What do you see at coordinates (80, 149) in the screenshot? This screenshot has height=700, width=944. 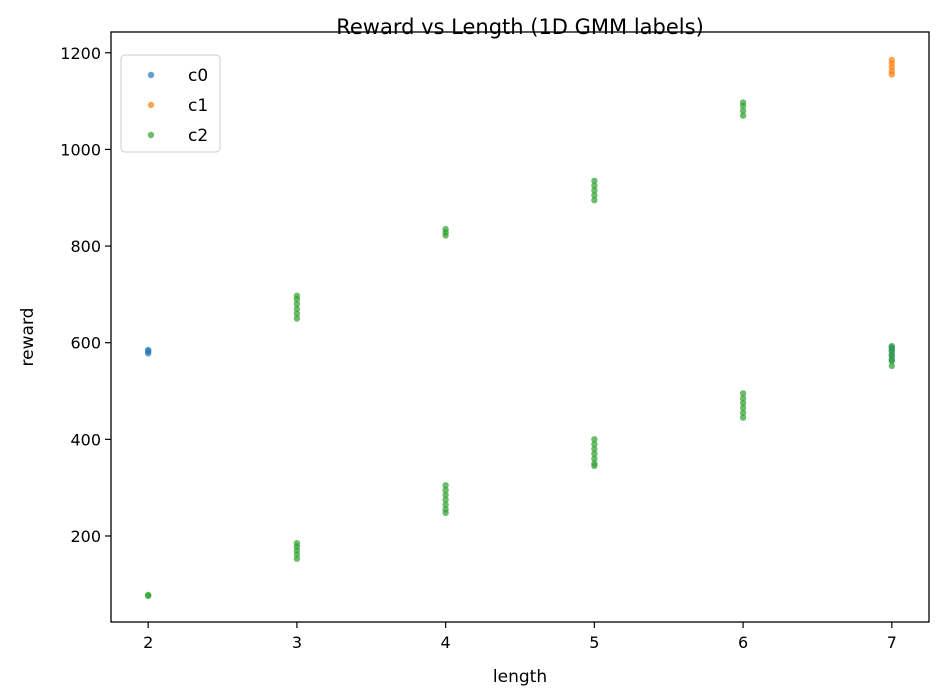 I see `y-tick-label-1000: 1000` at bounding box center [80, 149].